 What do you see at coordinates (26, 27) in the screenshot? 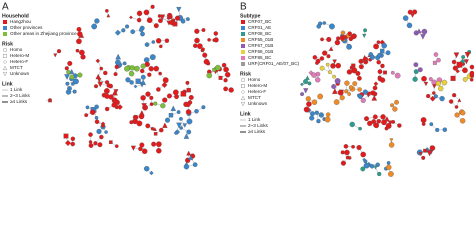
I see `legend-label: Other provinces` at bounding box center [26, 27].